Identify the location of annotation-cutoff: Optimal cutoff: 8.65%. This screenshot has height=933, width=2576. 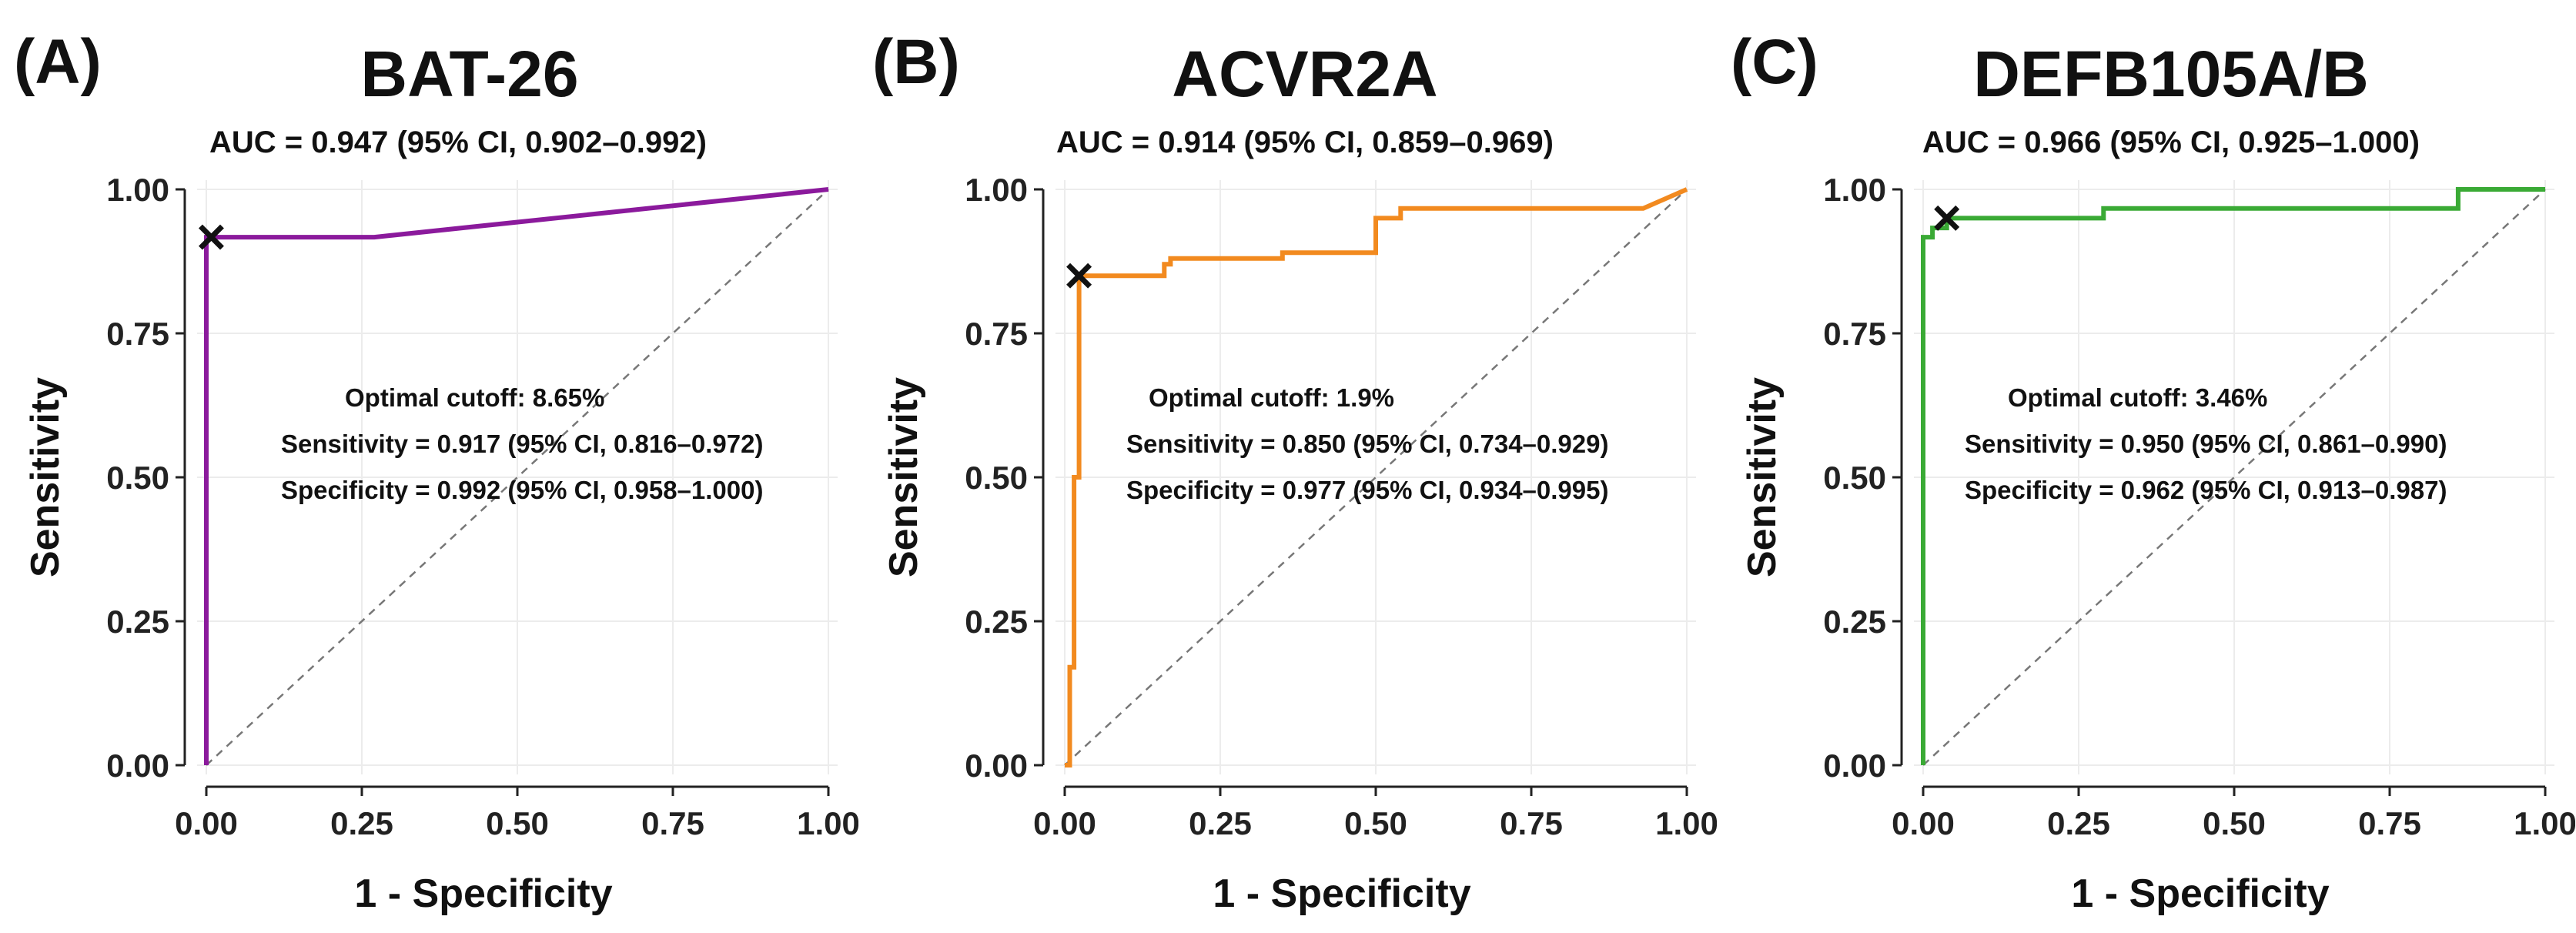
(475, 397).